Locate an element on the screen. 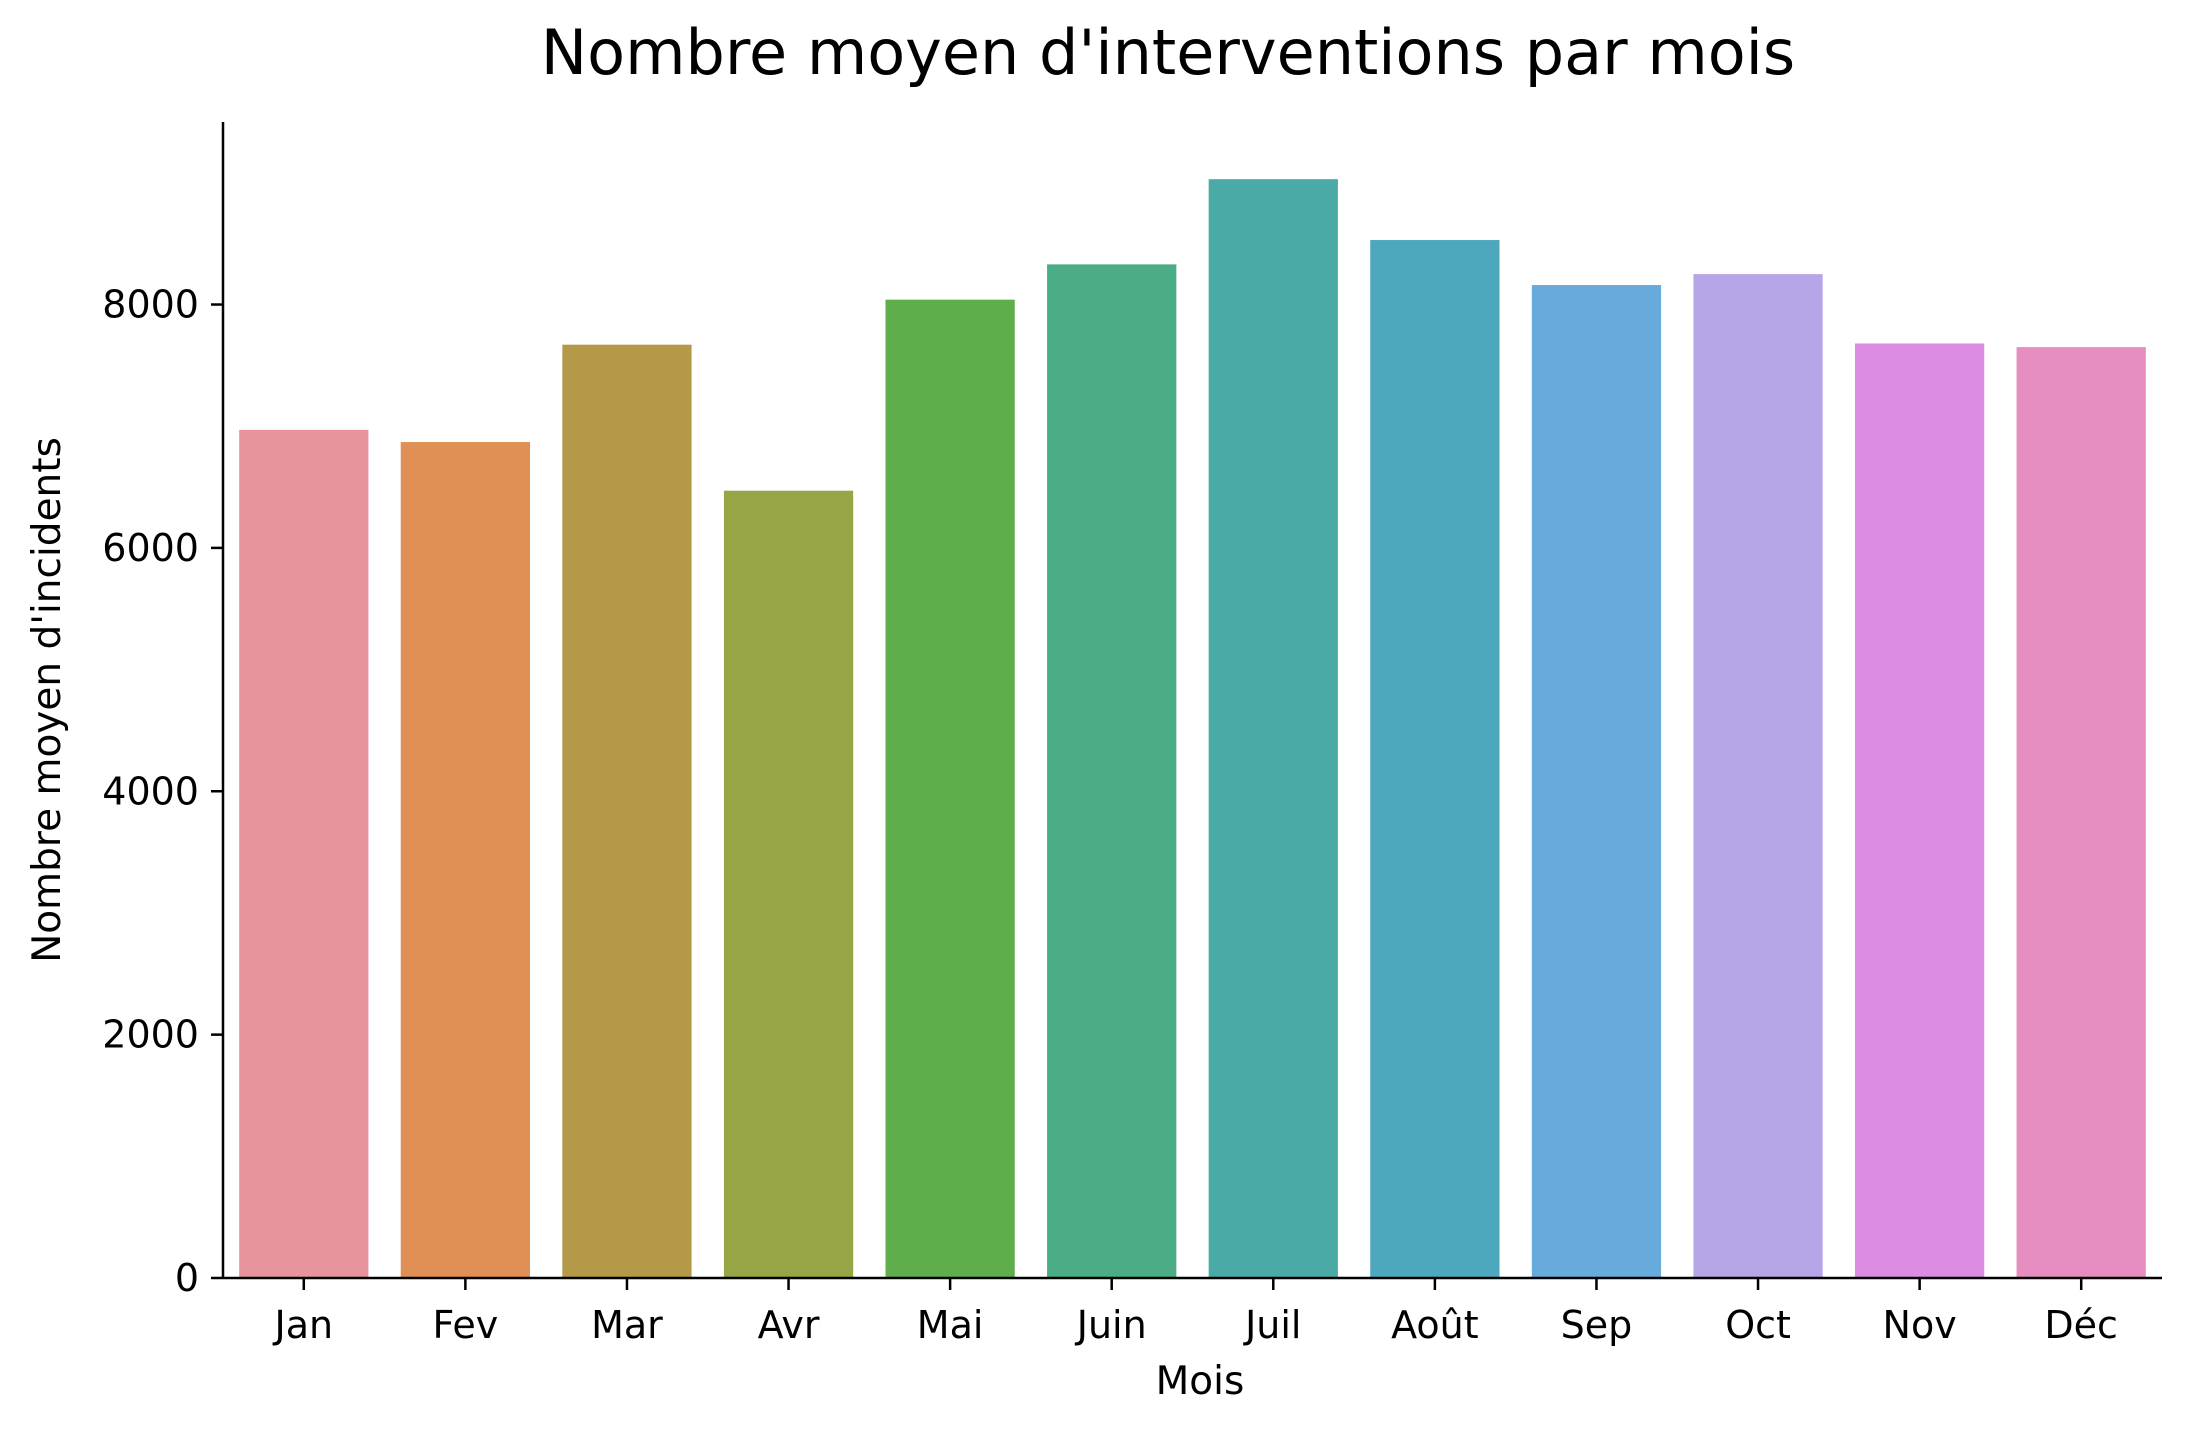 The image size is (2200, 1429). bar-juin is located at coordinates (1112, 771).